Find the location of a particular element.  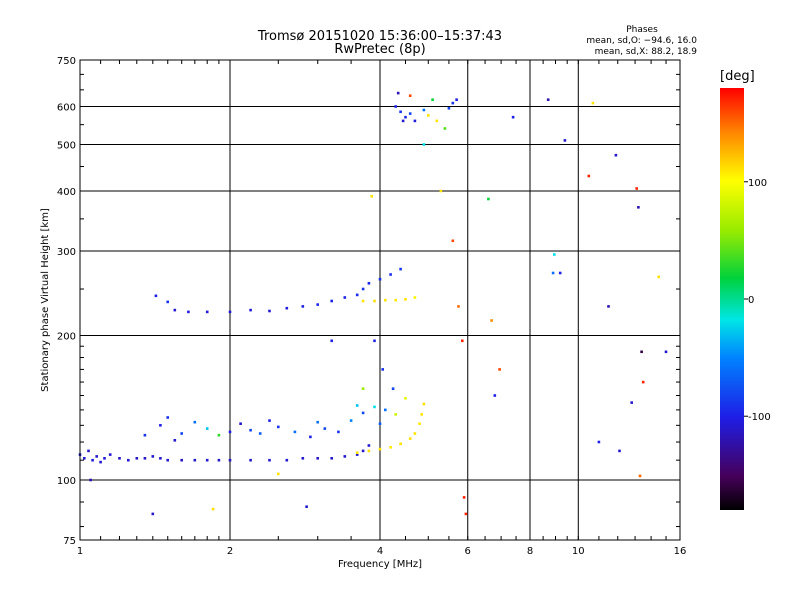

y-tick-label: 100 is located at coordinates (66, 481).